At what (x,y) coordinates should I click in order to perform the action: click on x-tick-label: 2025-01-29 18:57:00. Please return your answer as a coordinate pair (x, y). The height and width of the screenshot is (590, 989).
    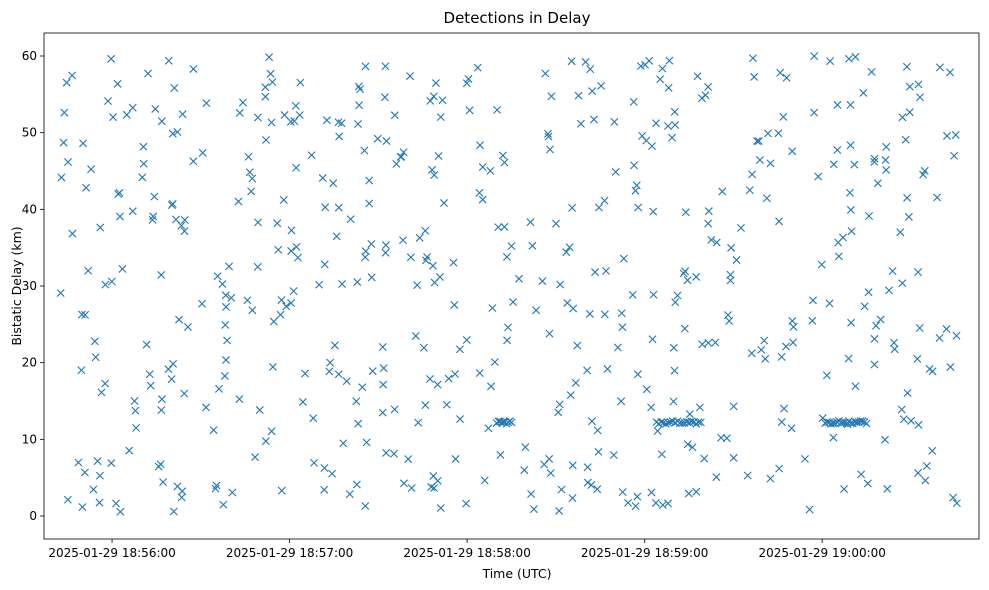
    Looking at the image, I should click on (289, 553).